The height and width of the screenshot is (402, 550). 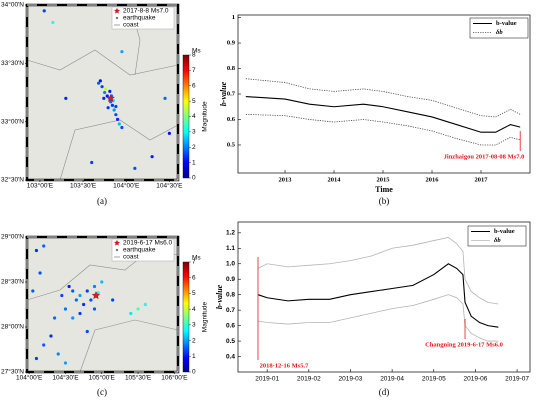 I want to click on x-tick-label: 2014, so click(x=335, y=179).